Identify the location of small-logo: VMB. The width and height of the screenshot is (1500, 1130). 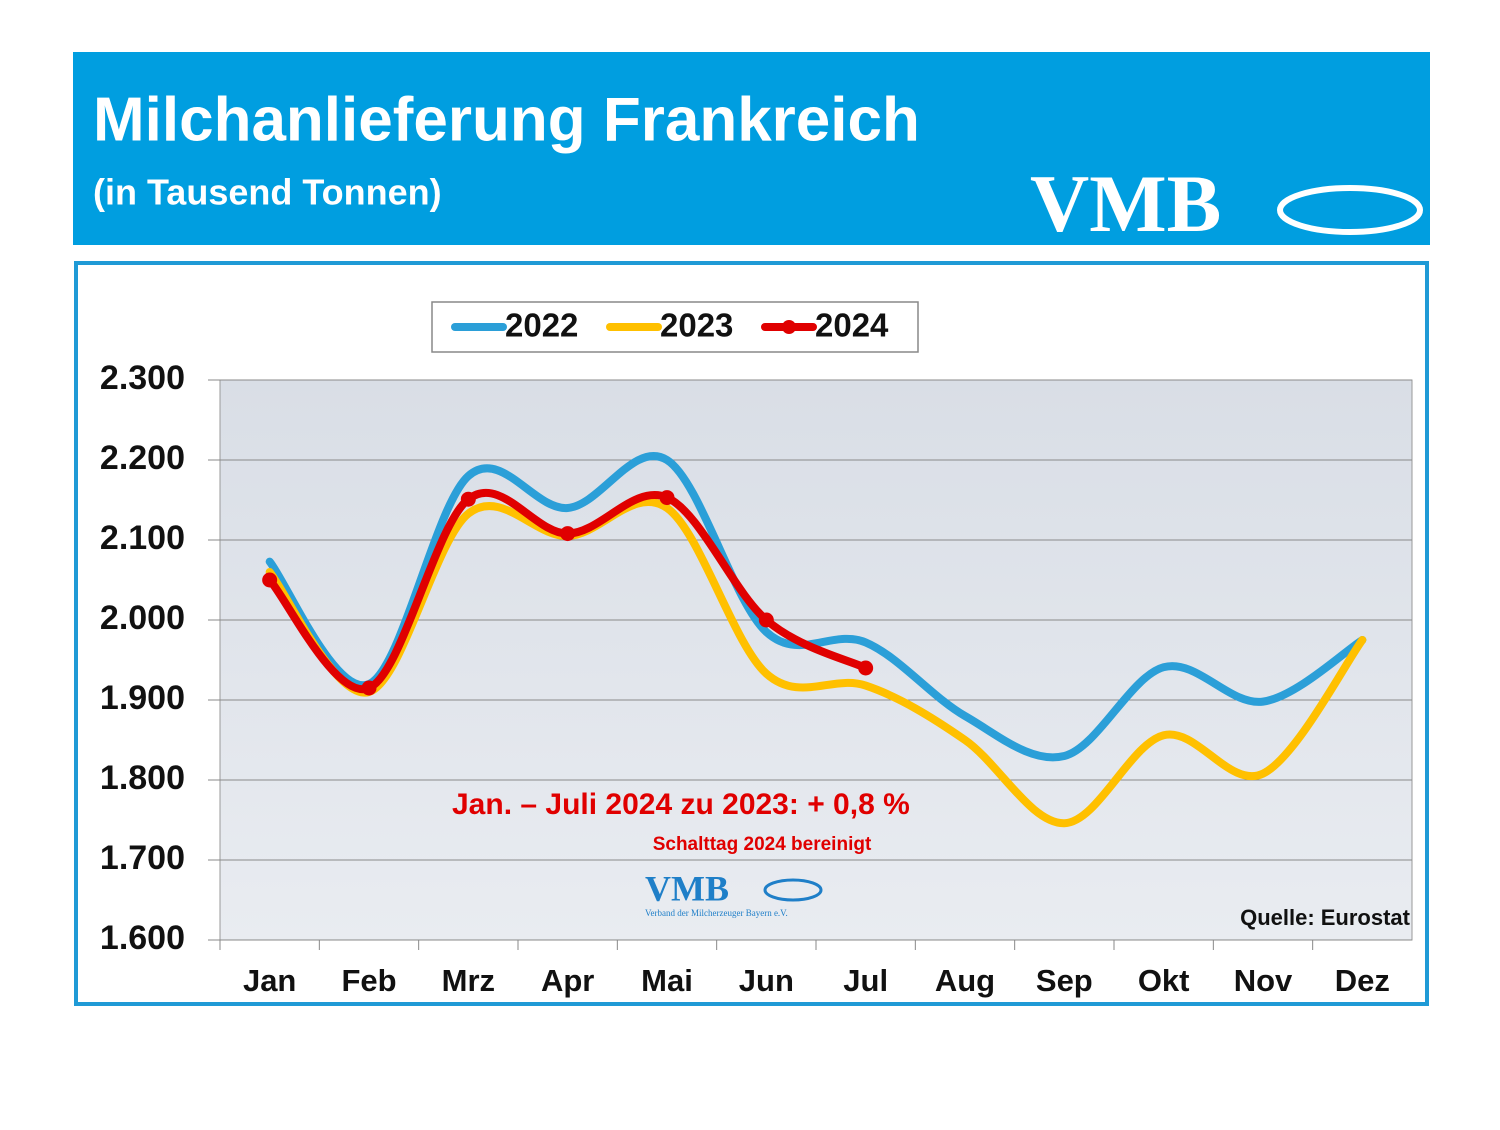
(687, 888).